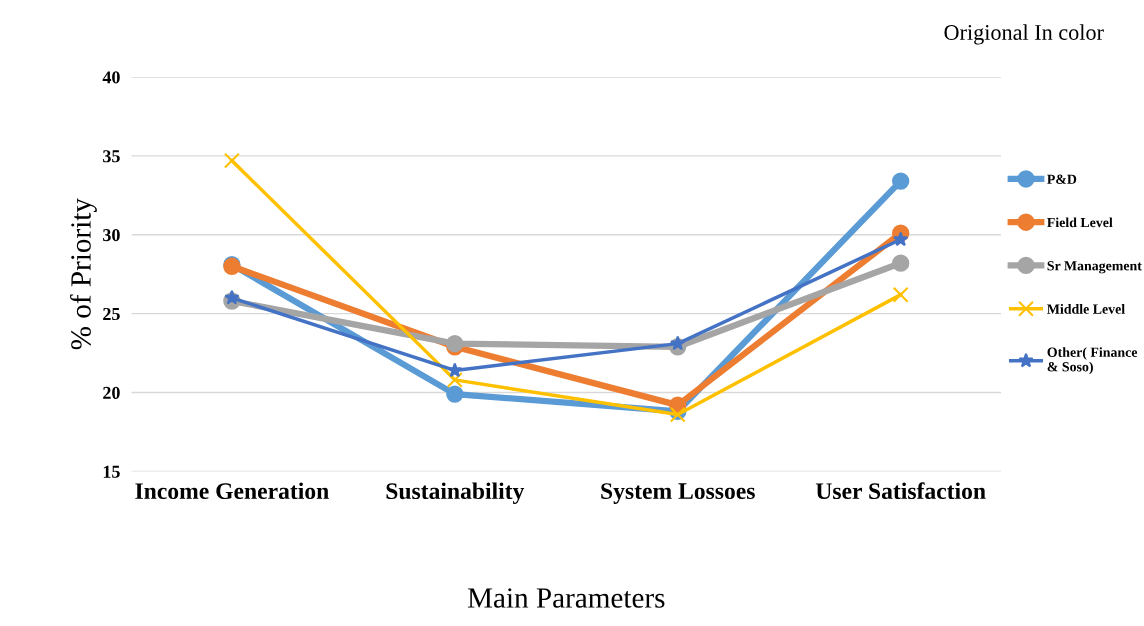  Describe the element at coordinates (232, 491) in the screenshot. I see `x-tick-label: Income Generation` at that location.